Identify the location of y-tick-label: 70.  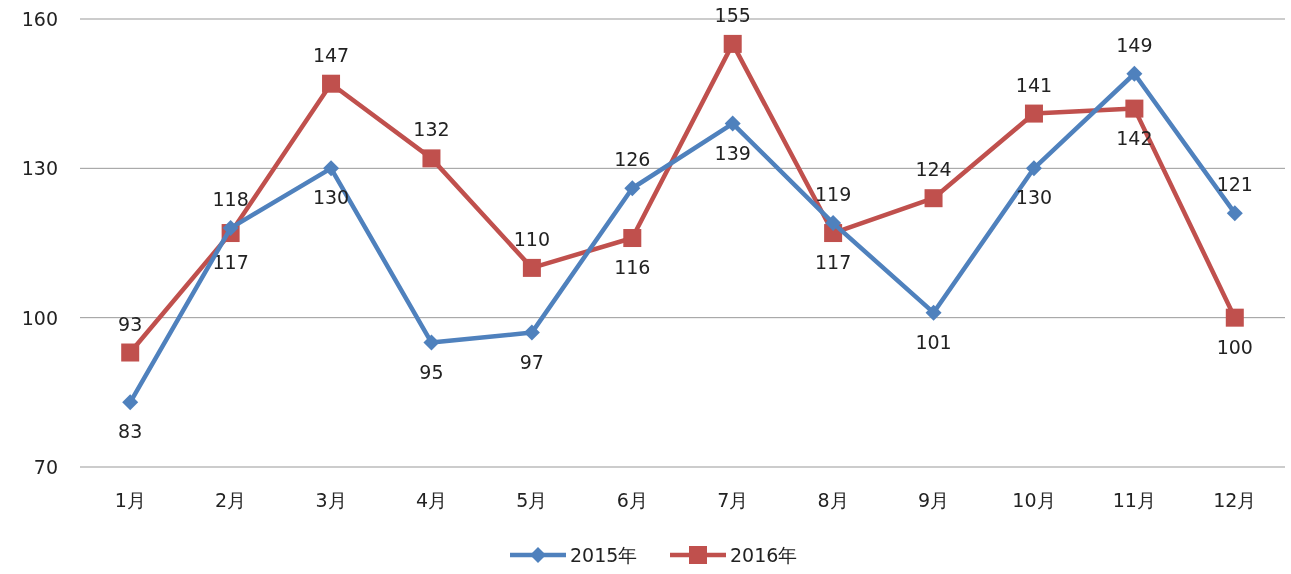
(45, 467).